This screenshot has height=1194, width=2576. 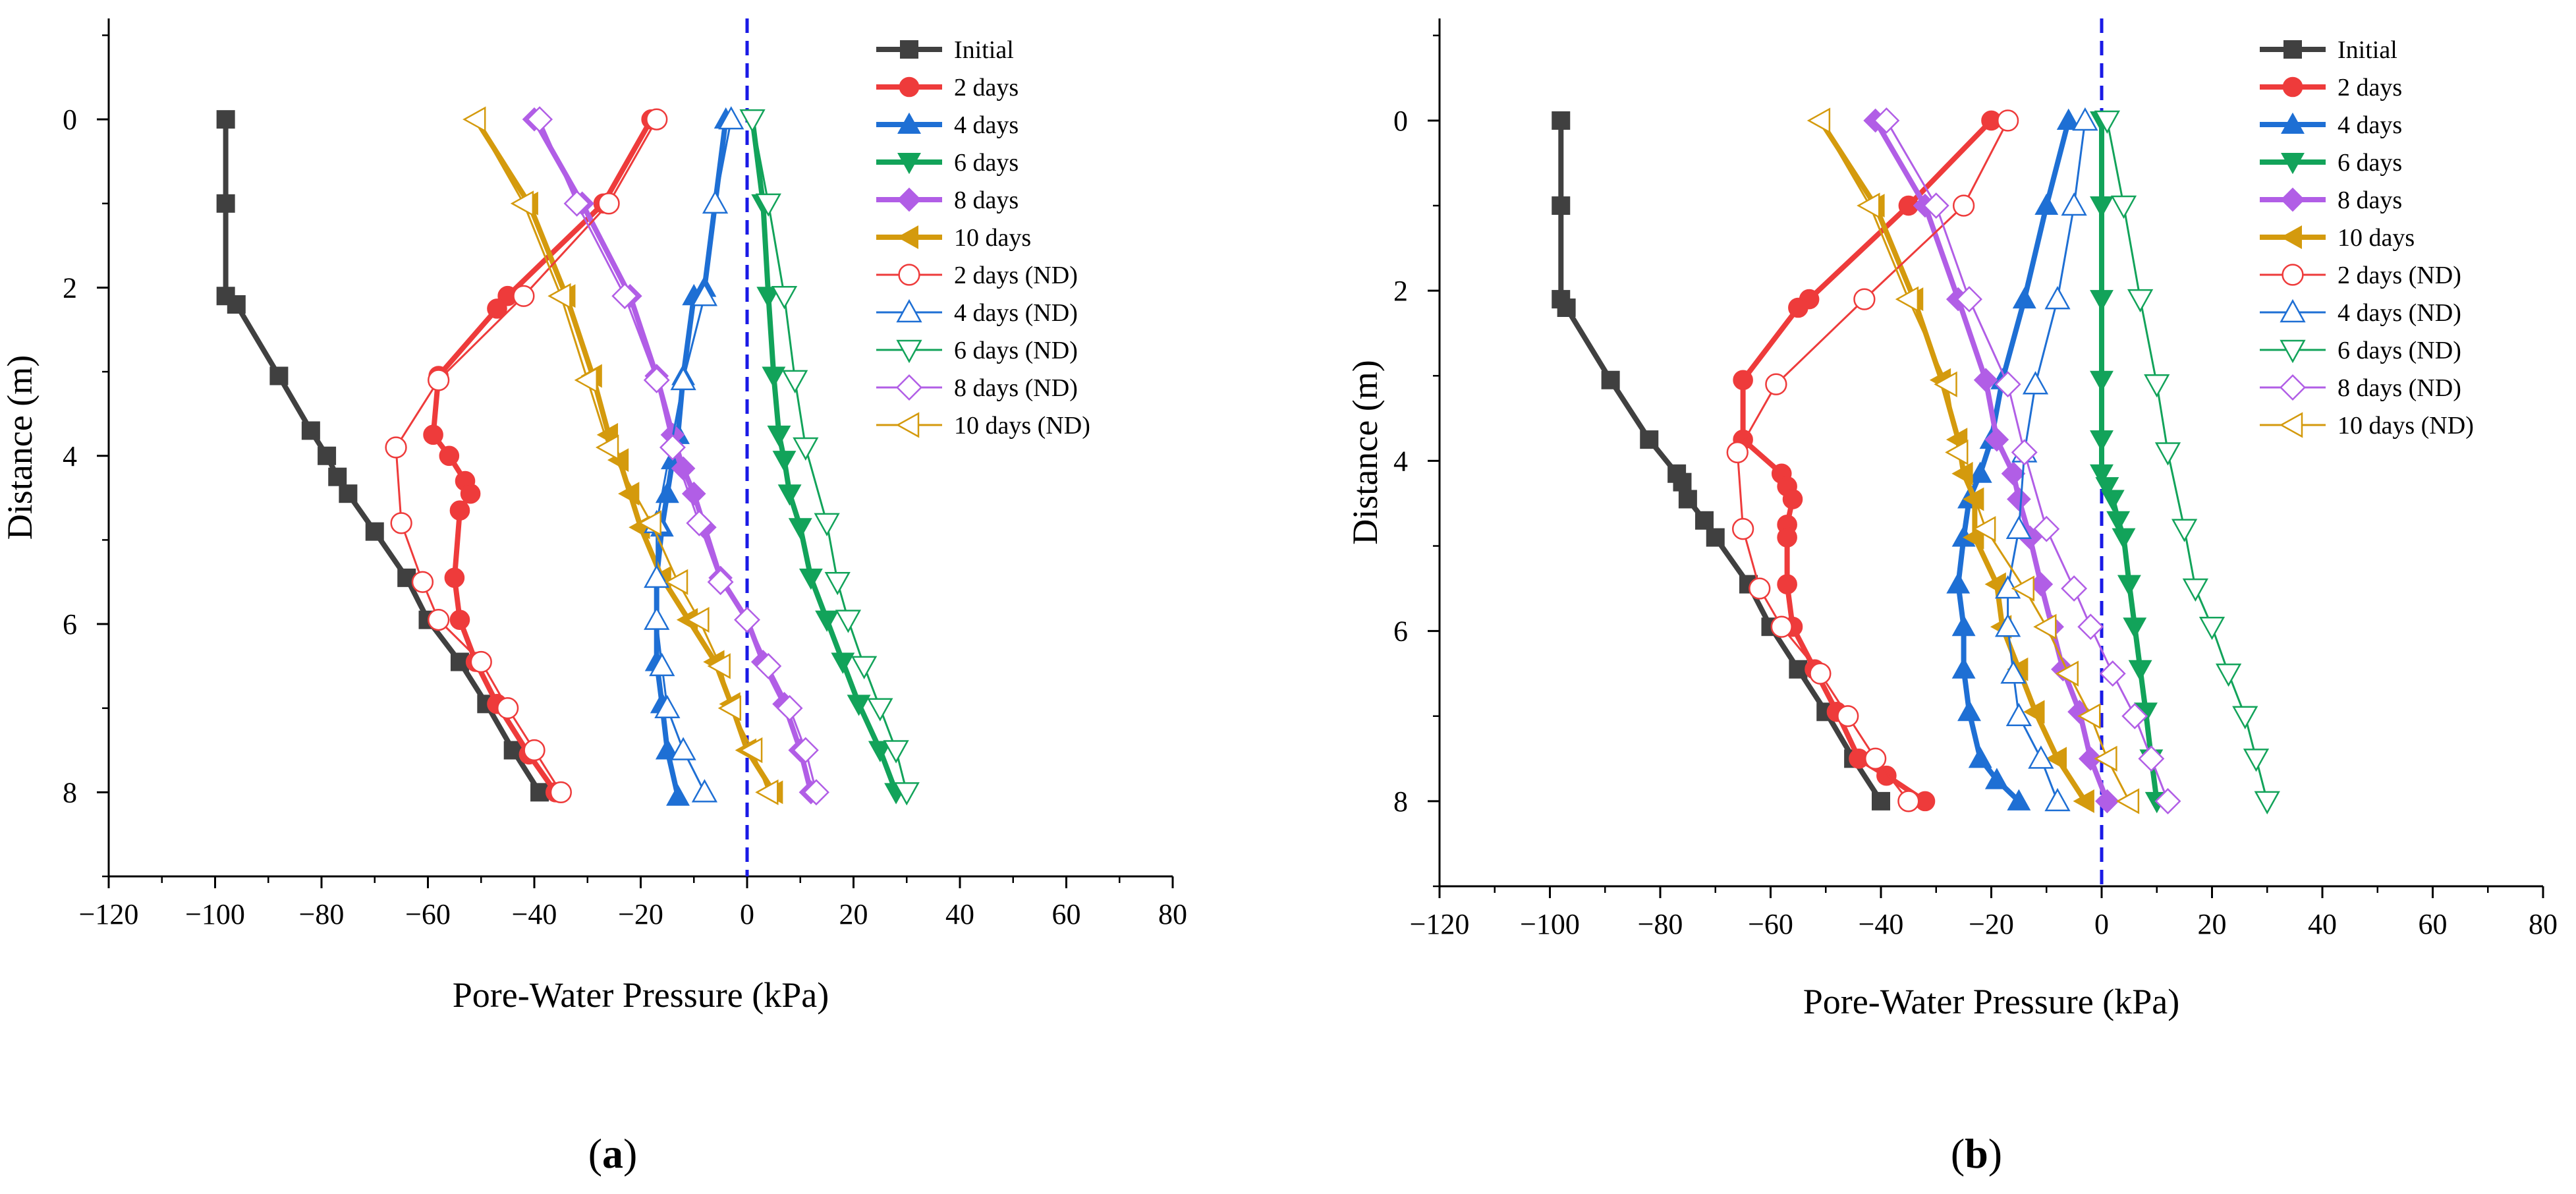 I want to click on x-tick-label: 80, so click(x=2543, y=924).